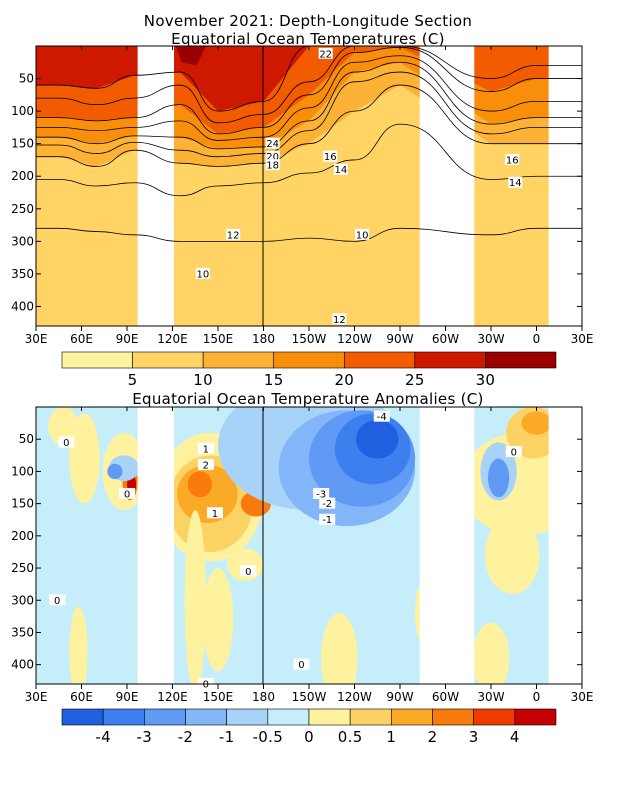 The width and height of the screenshot is (618, 800). I want to click on temperature-xtick-label: 120W, so click(354, 339).